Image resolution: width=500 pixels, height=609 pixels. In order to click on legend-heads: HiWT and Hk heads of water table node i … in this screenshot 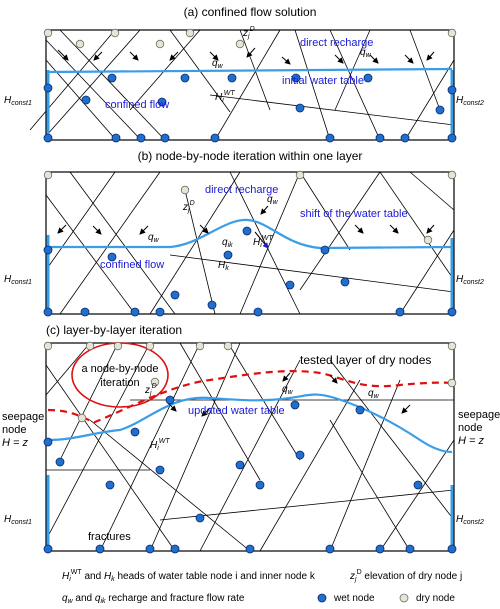, I will do `click(189, 576)`.